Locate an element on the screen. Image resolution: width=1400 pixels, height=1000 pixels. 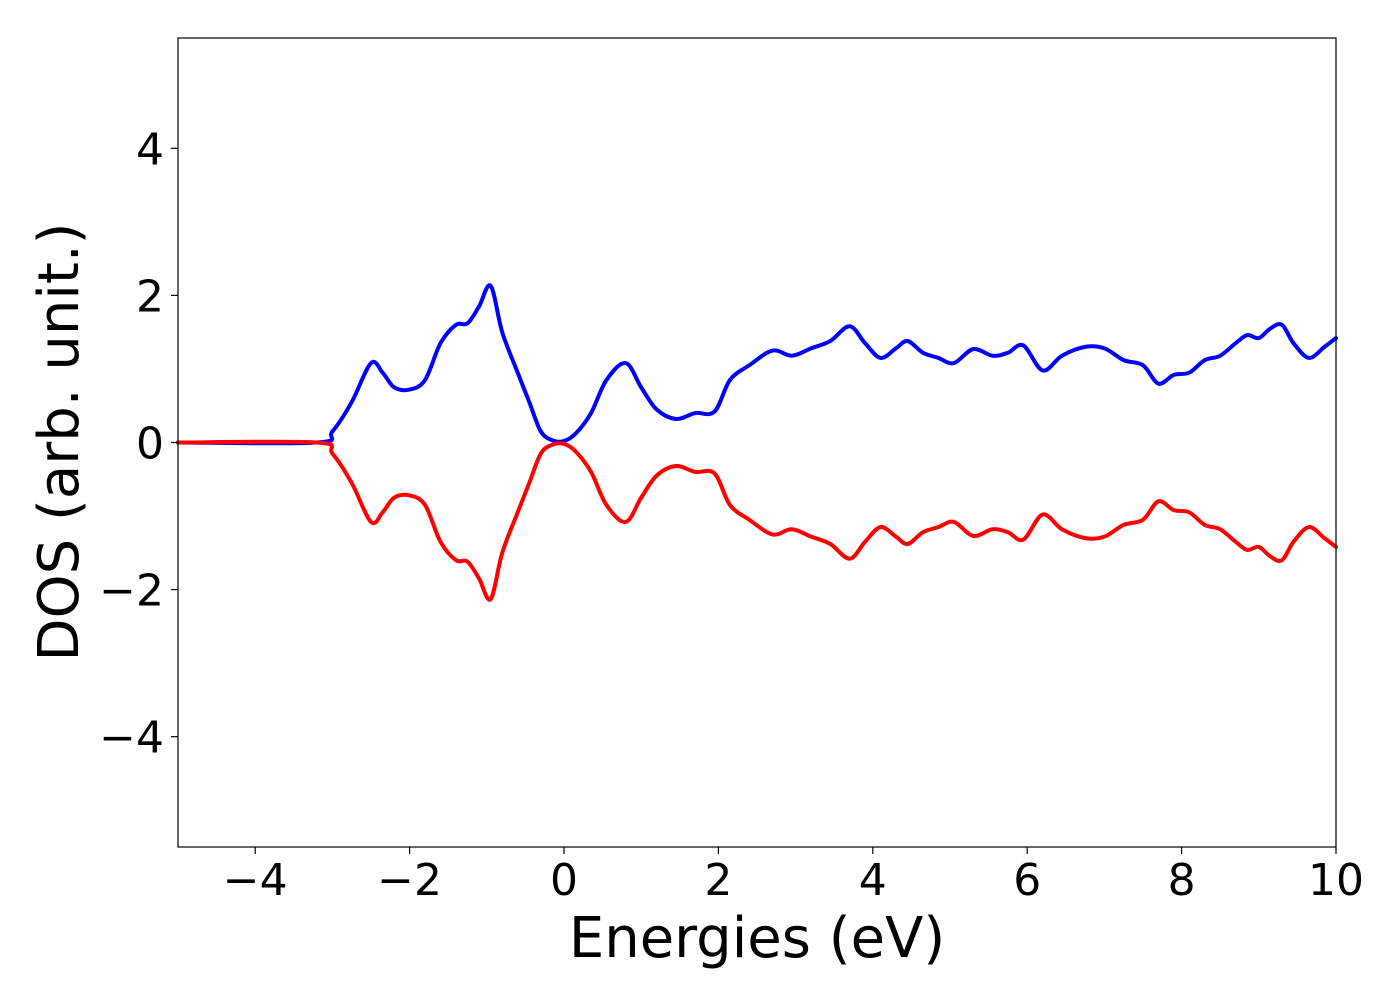
y-tick-label: 2 is located at coordinates (150, 296).